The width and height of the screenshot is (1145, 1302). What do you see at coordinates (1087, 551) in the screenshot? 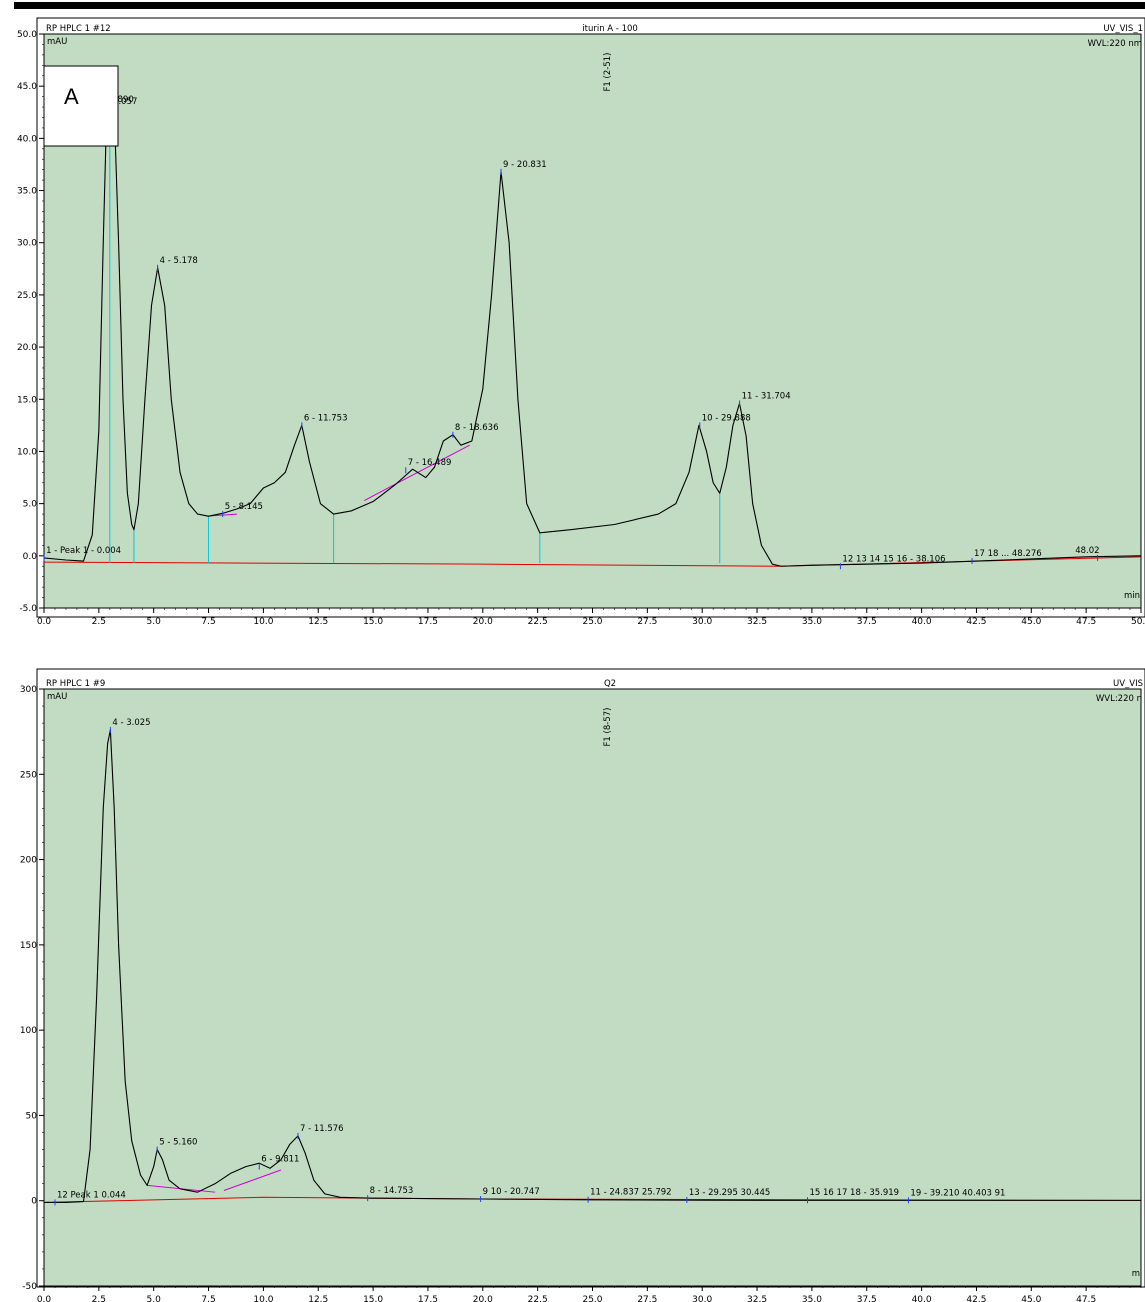
I see `peak-label: 48.02` at bounding box center [1087, 551].